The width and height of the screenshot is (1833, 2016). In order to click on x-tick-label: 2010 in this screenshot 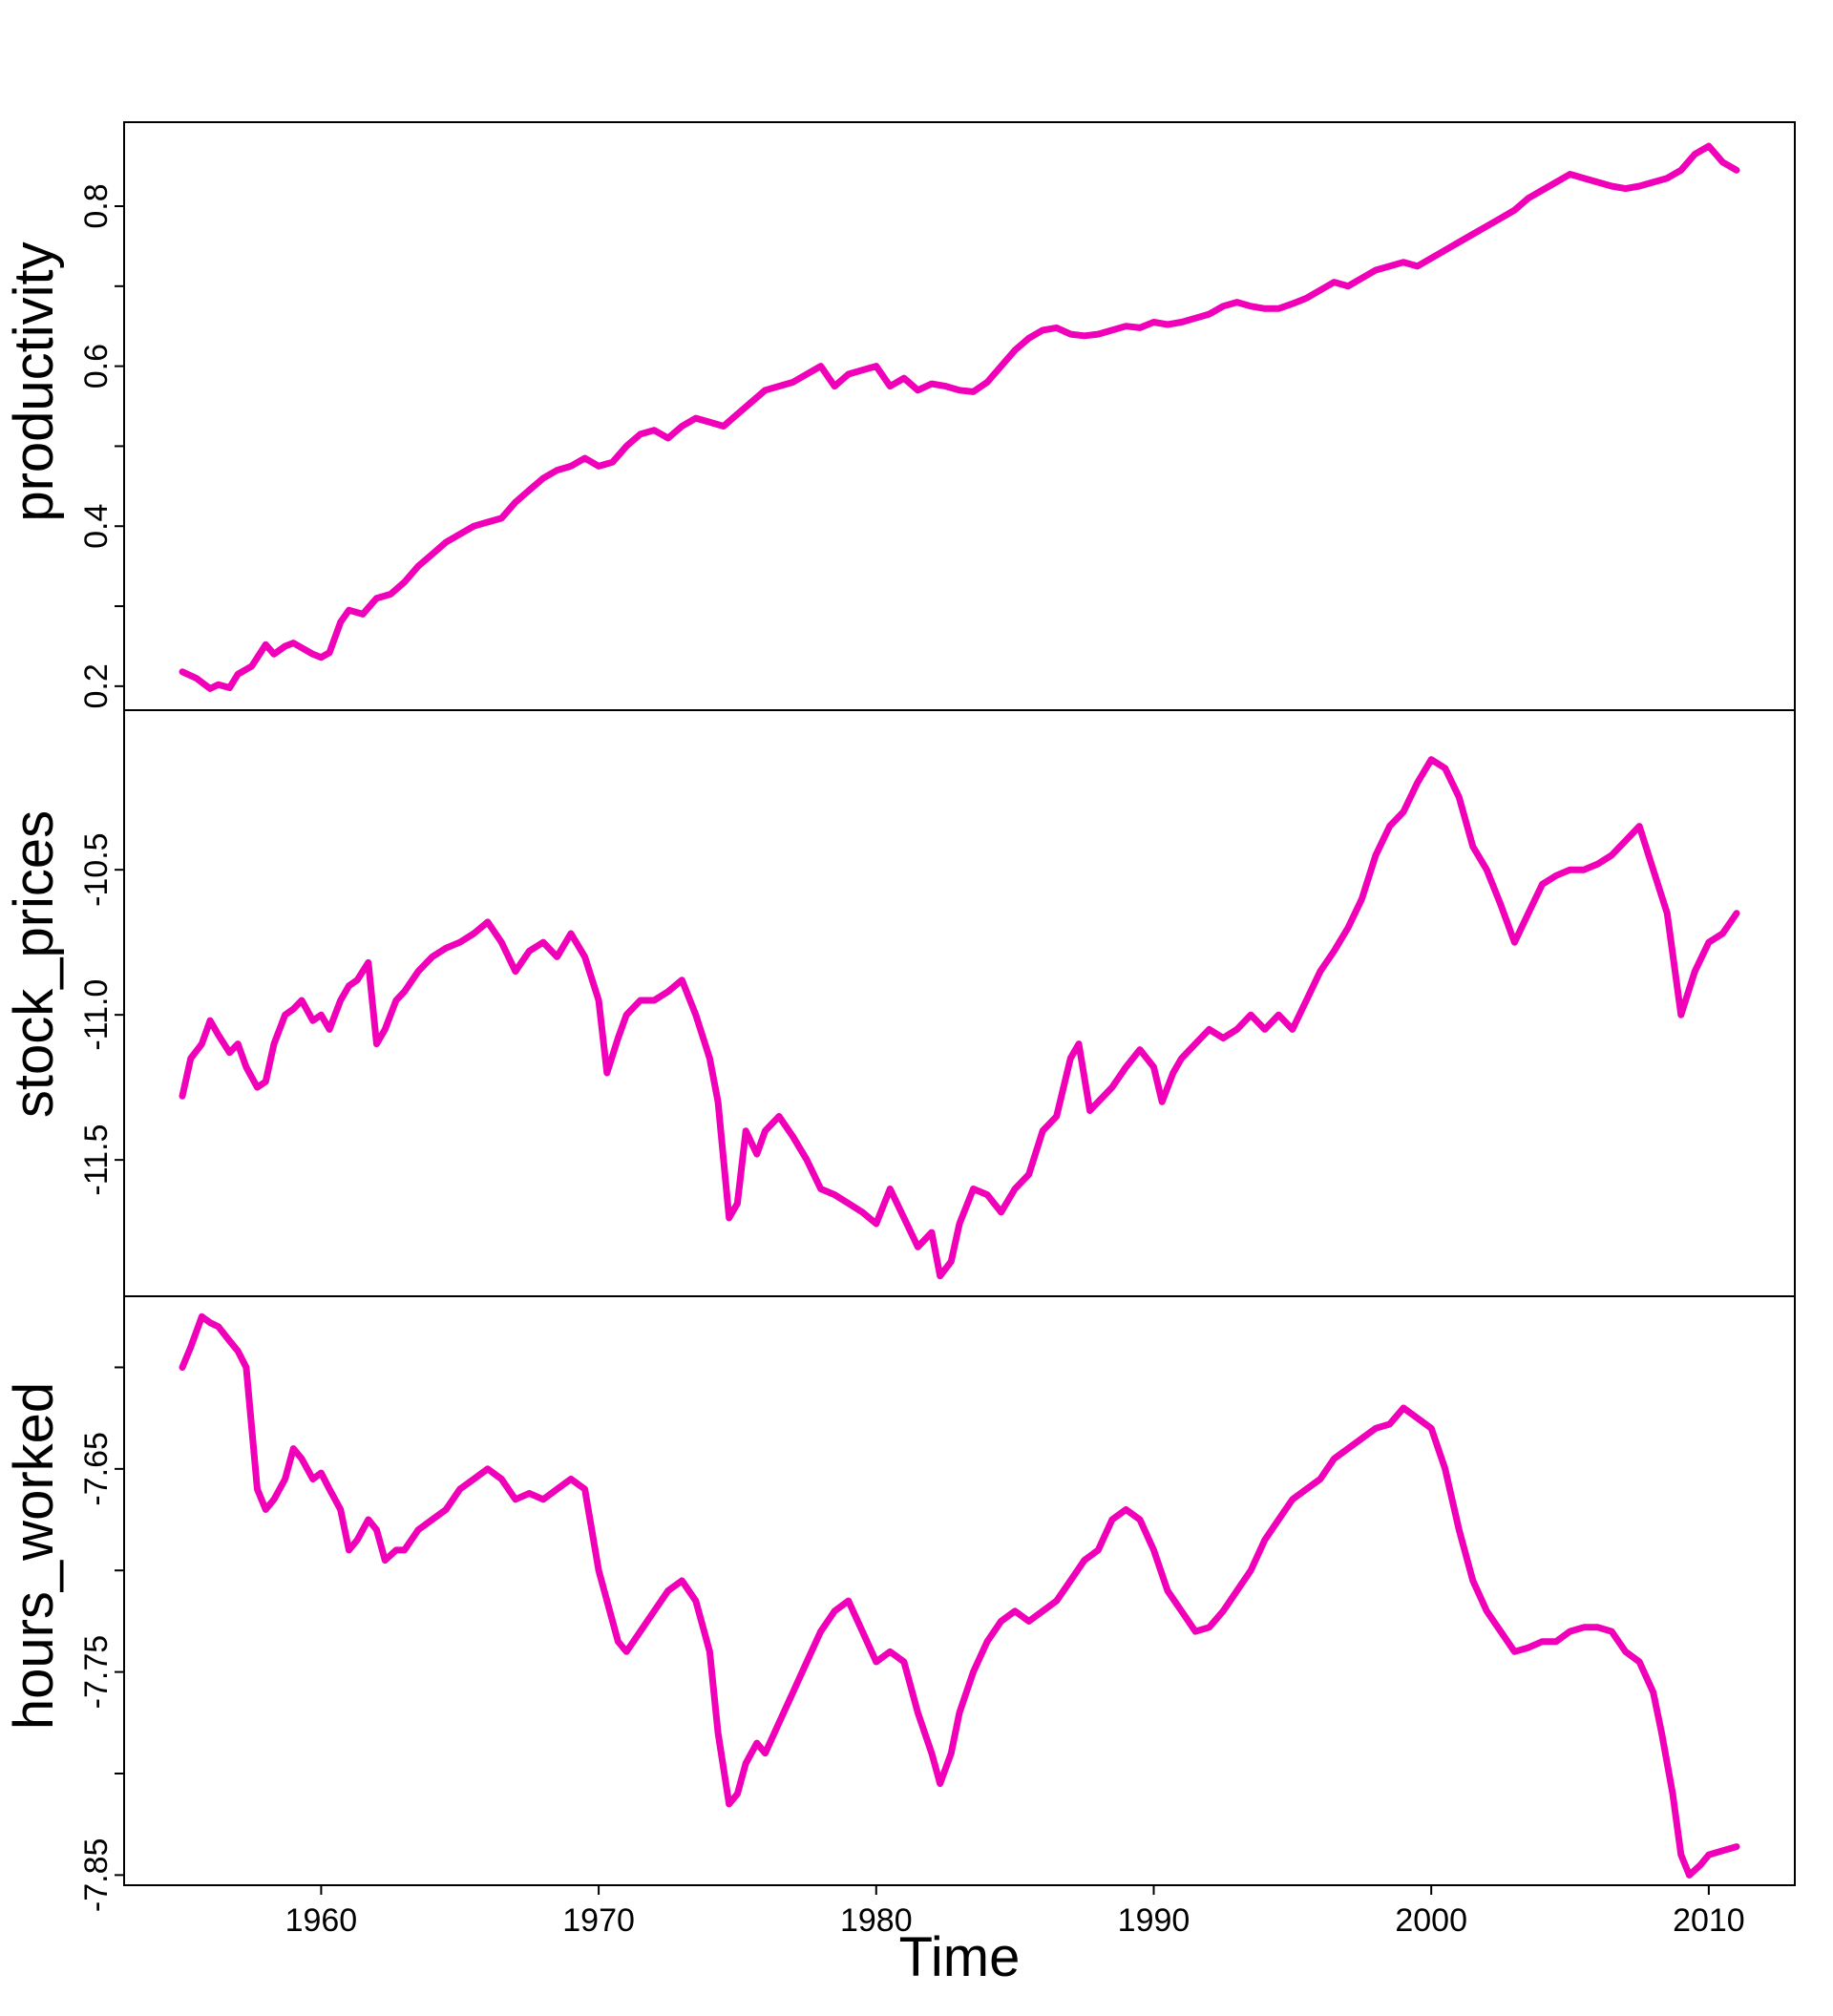, I will do `click(1709, 1920)`.